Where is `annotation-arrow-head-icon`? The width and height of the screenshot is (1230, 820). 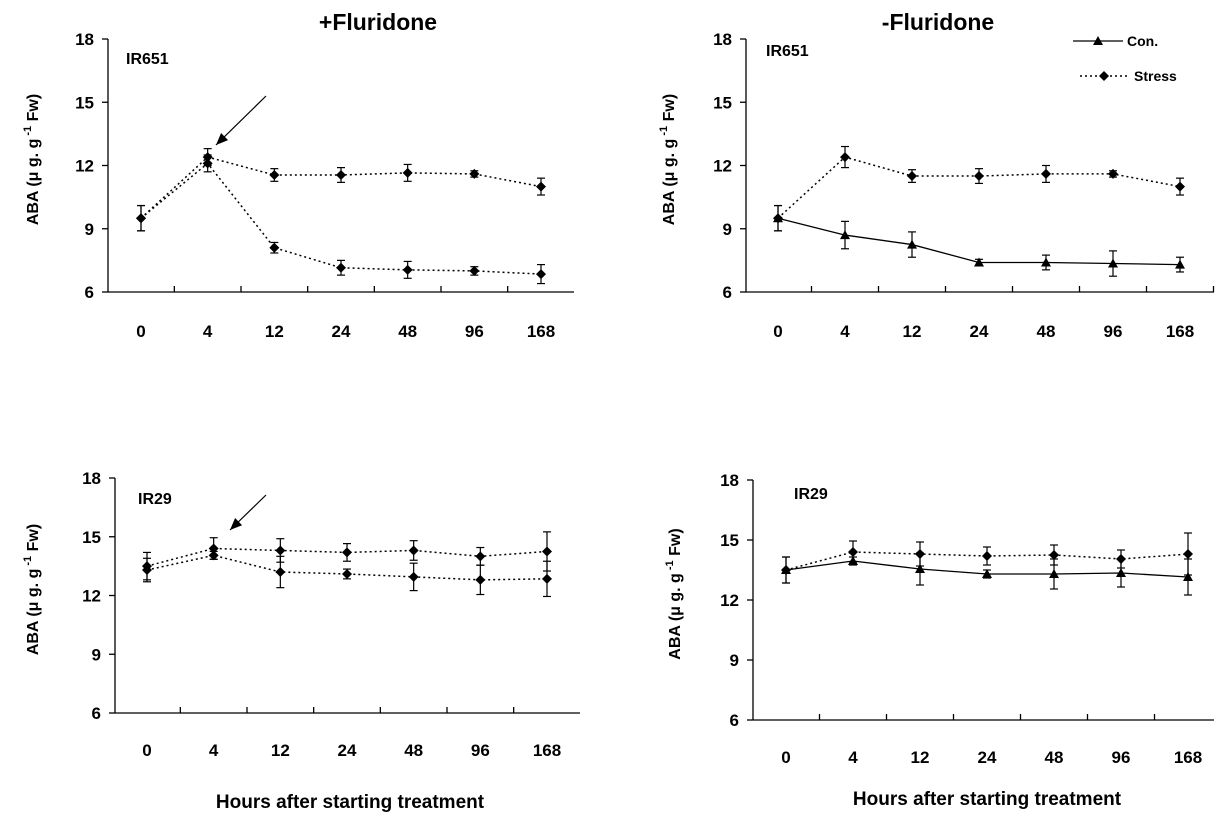
annotation-arrow-head-icon is located at coordinates (222, 139).